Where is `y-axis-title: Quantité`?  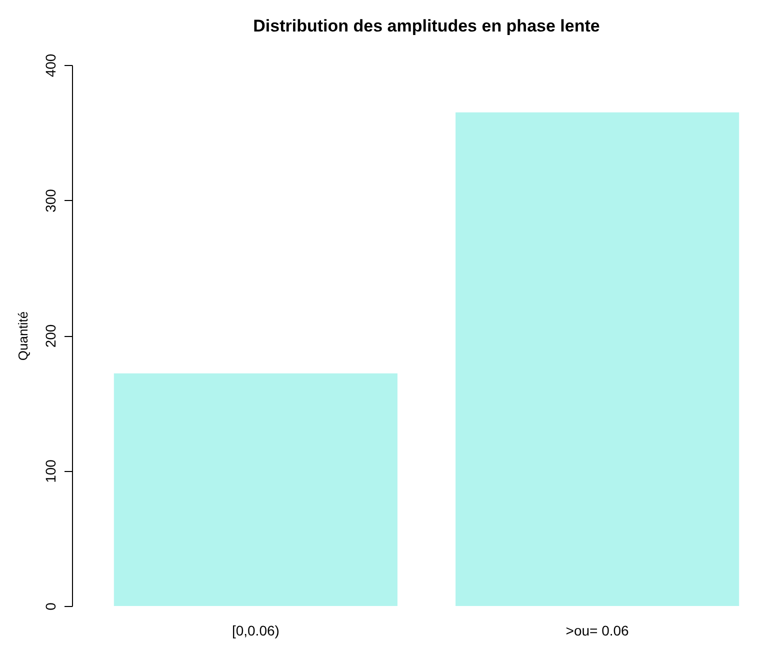 y-axis-title: Quantité is located at coordinates (23, 336).